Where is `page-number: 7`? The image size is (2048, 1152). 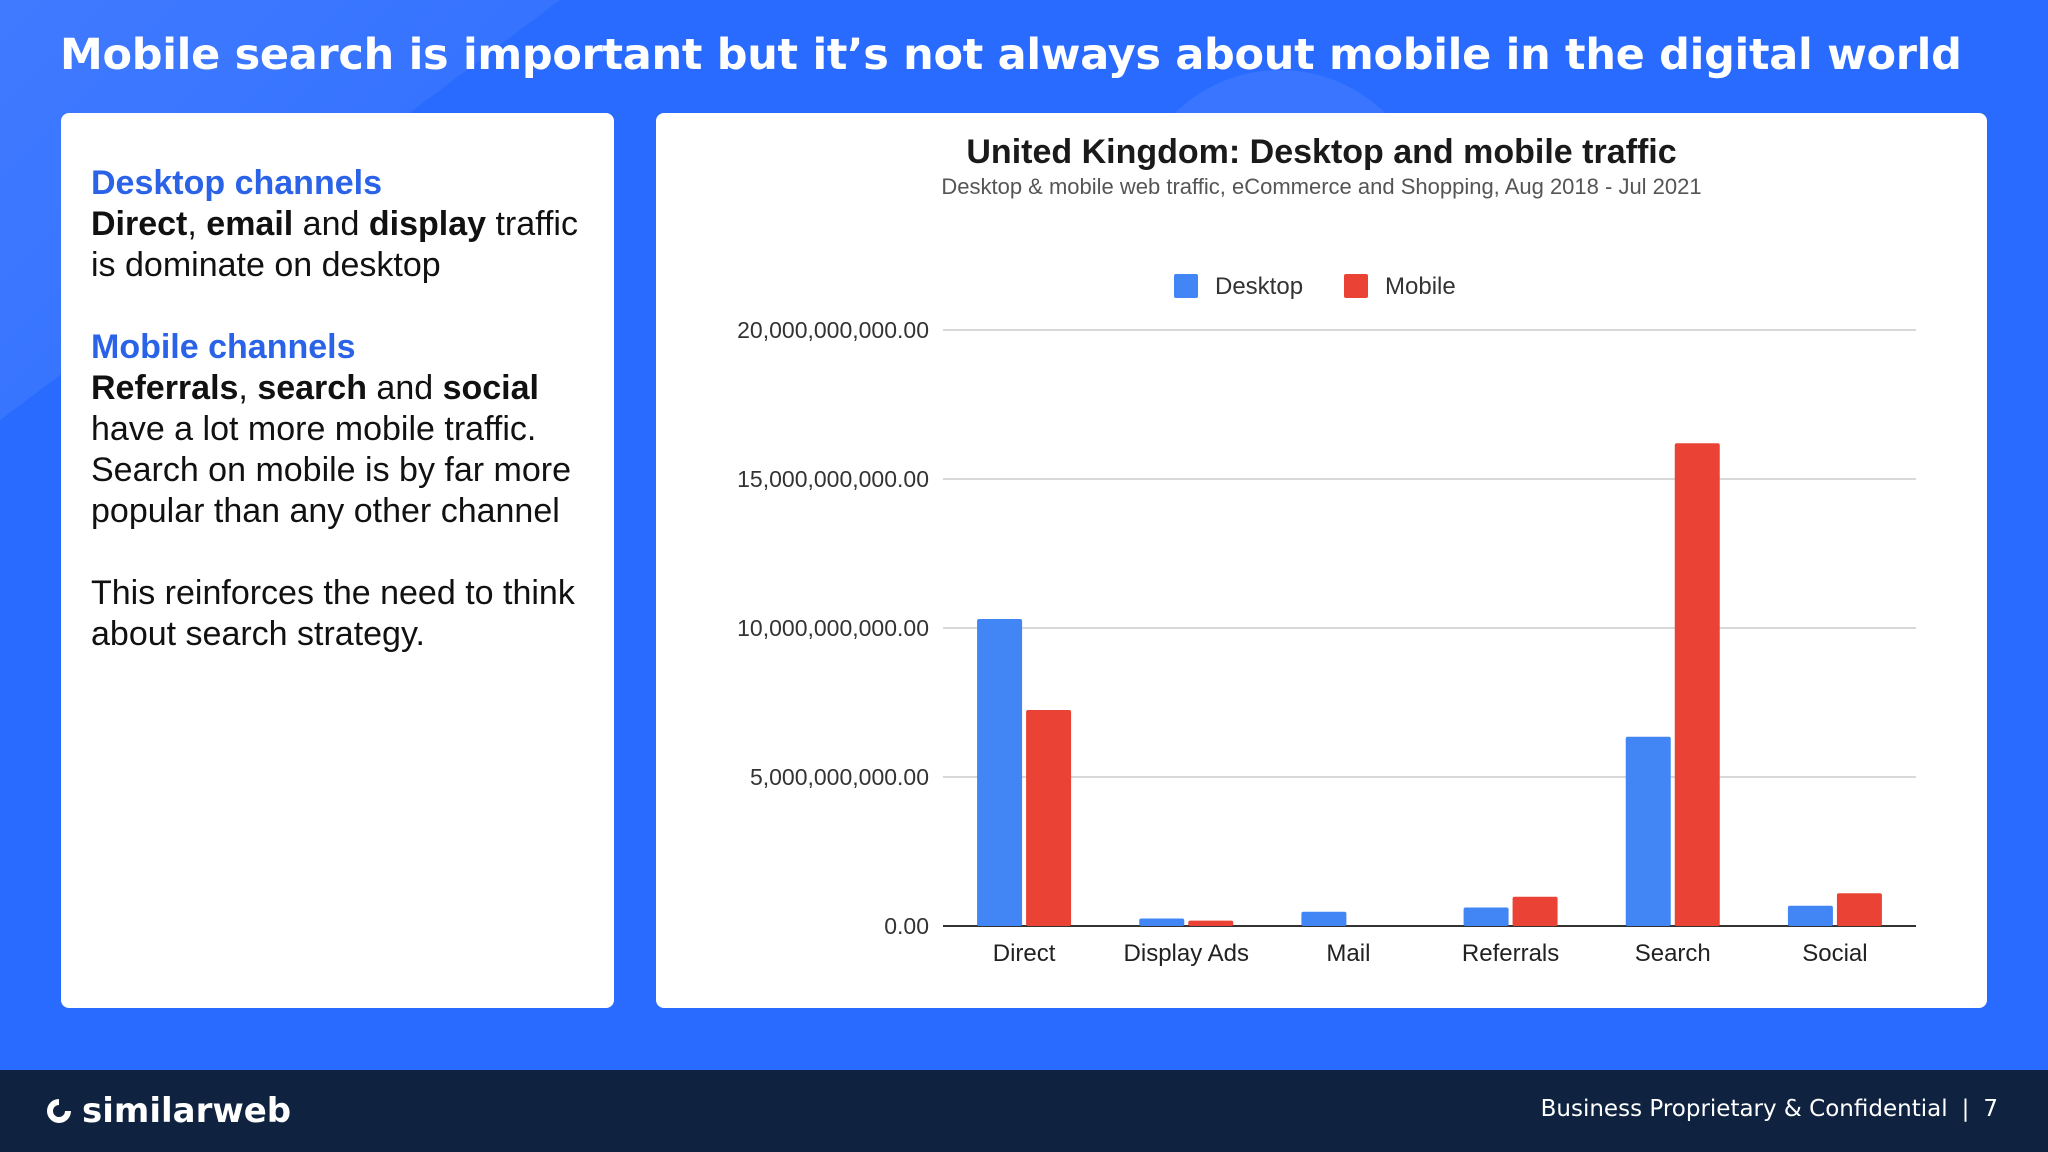 page-number: 7 is located at coordinates (1990, 1109).